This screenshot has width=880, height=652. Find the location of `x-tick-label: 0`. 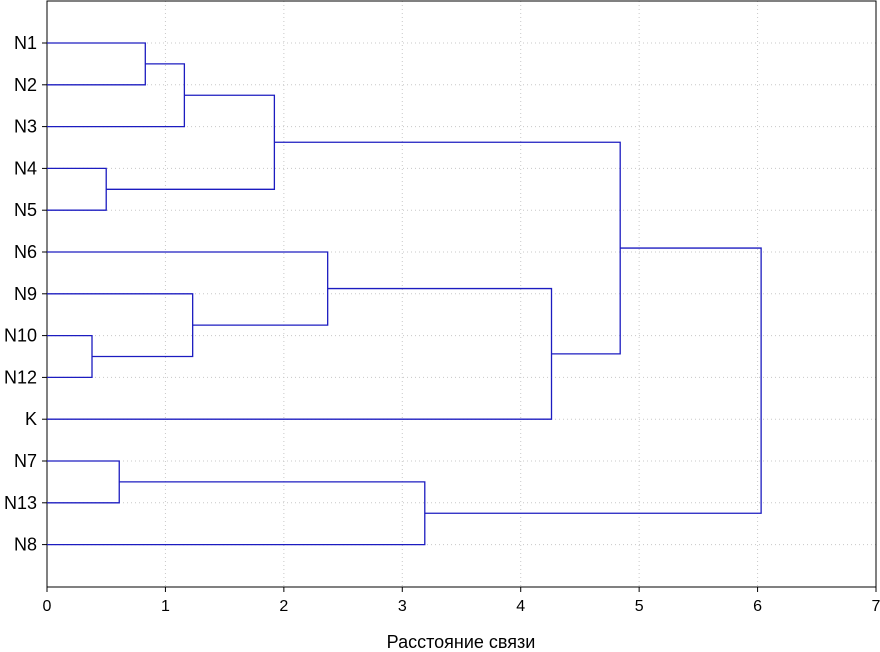

x-tick-label: 0 is located at coordinates (47, 606).